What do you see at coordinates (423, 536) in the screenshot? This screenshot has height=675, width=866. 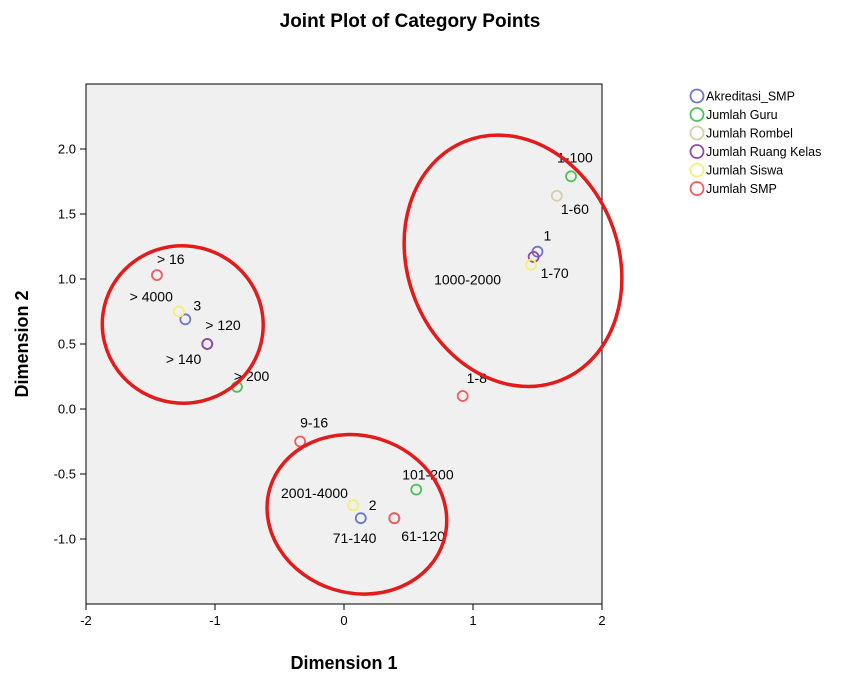 I see `point-label: 61-120` at bounding box center [423, 536].